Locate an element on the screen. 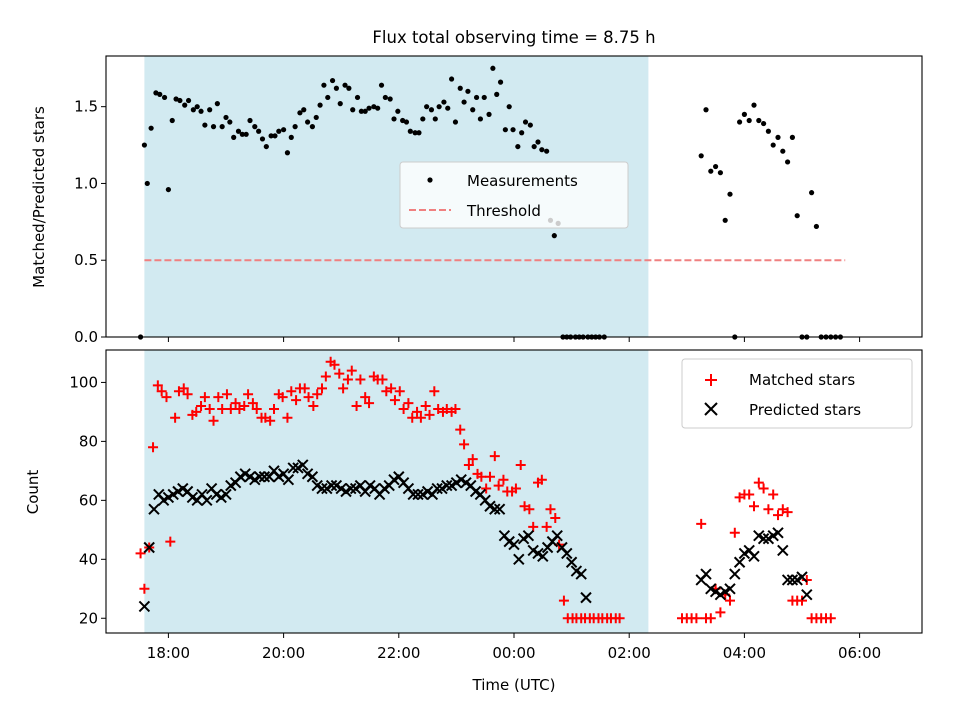 This screenshot has width=960, height=720. ratio-legend-box is located at coordinates (514, 195).